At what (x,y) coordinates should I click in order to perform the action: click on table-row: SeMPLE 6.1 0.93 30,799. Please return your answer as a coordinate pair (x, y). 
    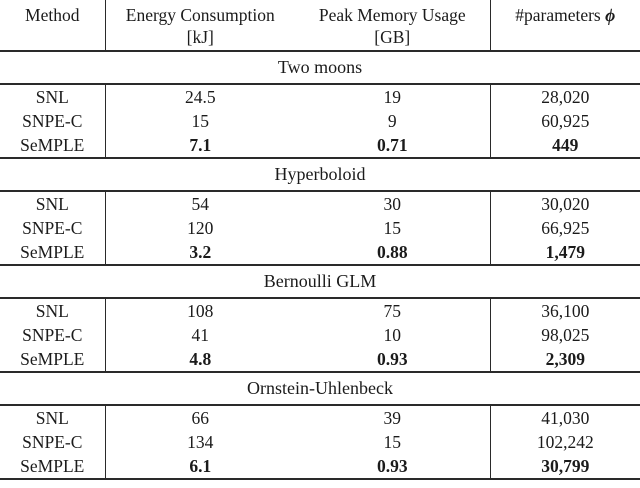
    Looking at the image, I should click on (320, 466).